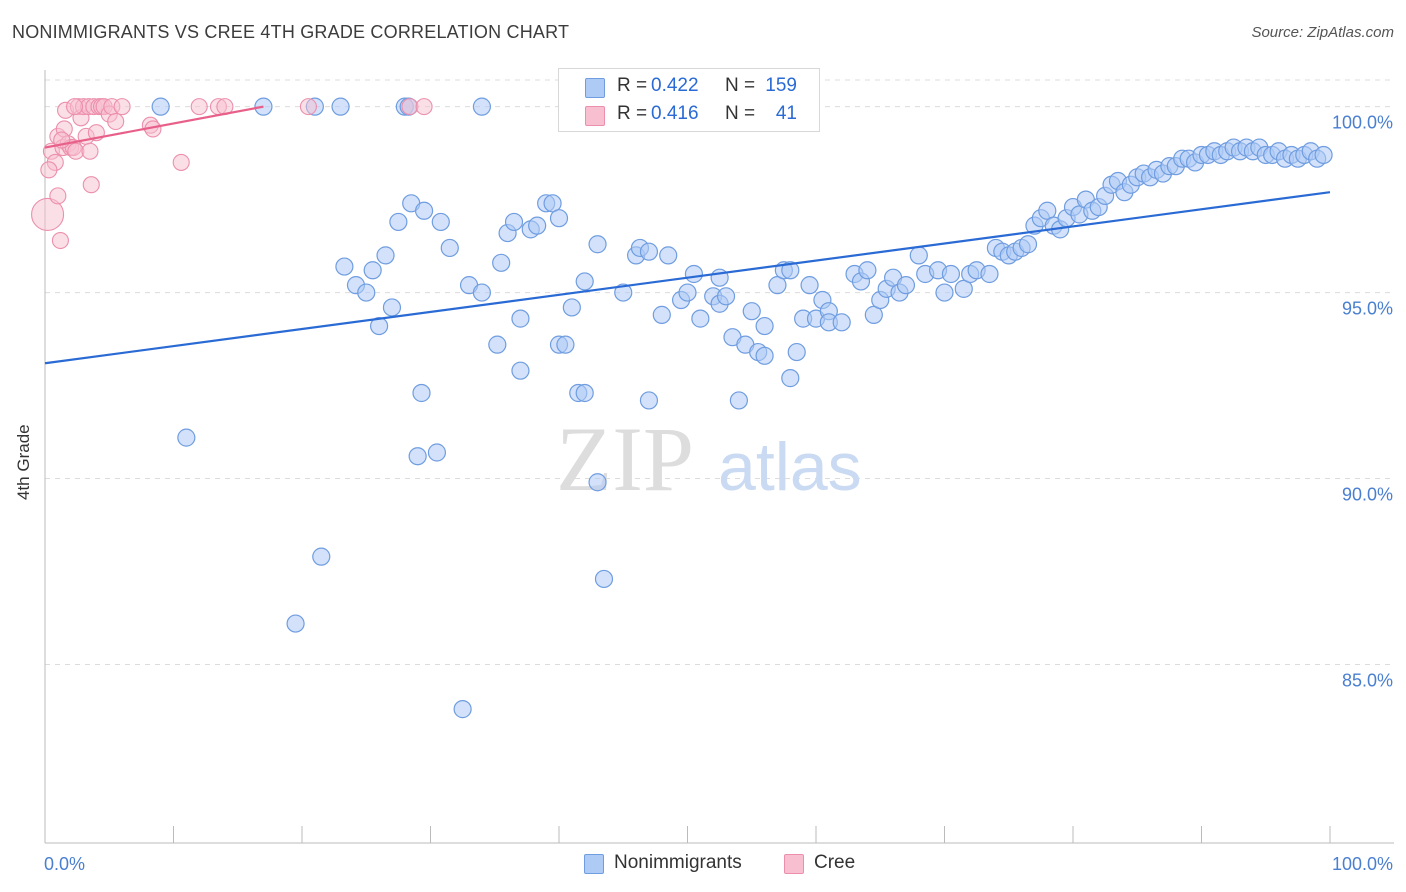 The width and height of the screenshot is (1406, 892). I want to click on y-tick-label: 85.0%, so click(1367, 680).